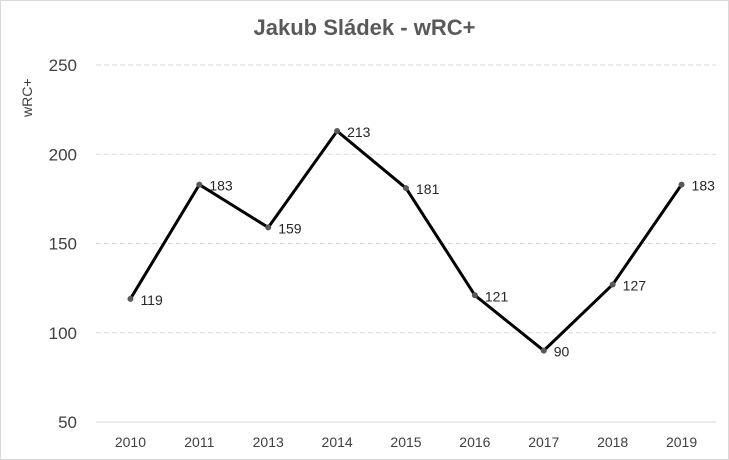 Image resolution: width=729 pixels, height=460 pixels. What do you see at coordinates (681, 442) in the screenshot?
I see `x-tick-label: 2019` at bounding box center [681, 442].